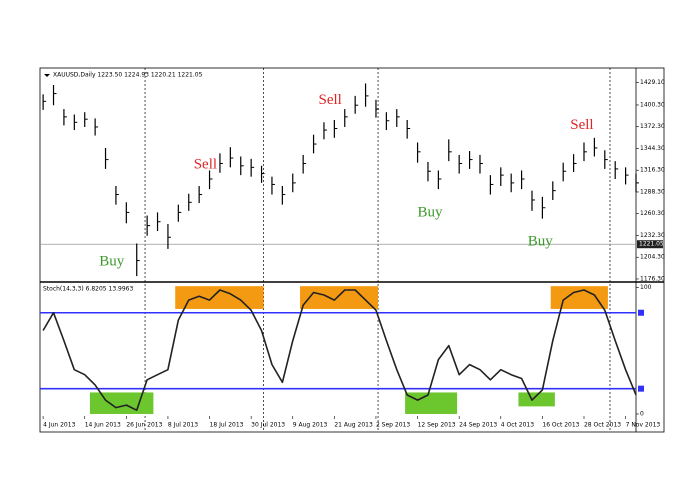 The width and height of the screenshot is (700, 500). Describe the element at coordinates (646, 287) in the screenshot. I see `y-tick-label: 100` at that location.